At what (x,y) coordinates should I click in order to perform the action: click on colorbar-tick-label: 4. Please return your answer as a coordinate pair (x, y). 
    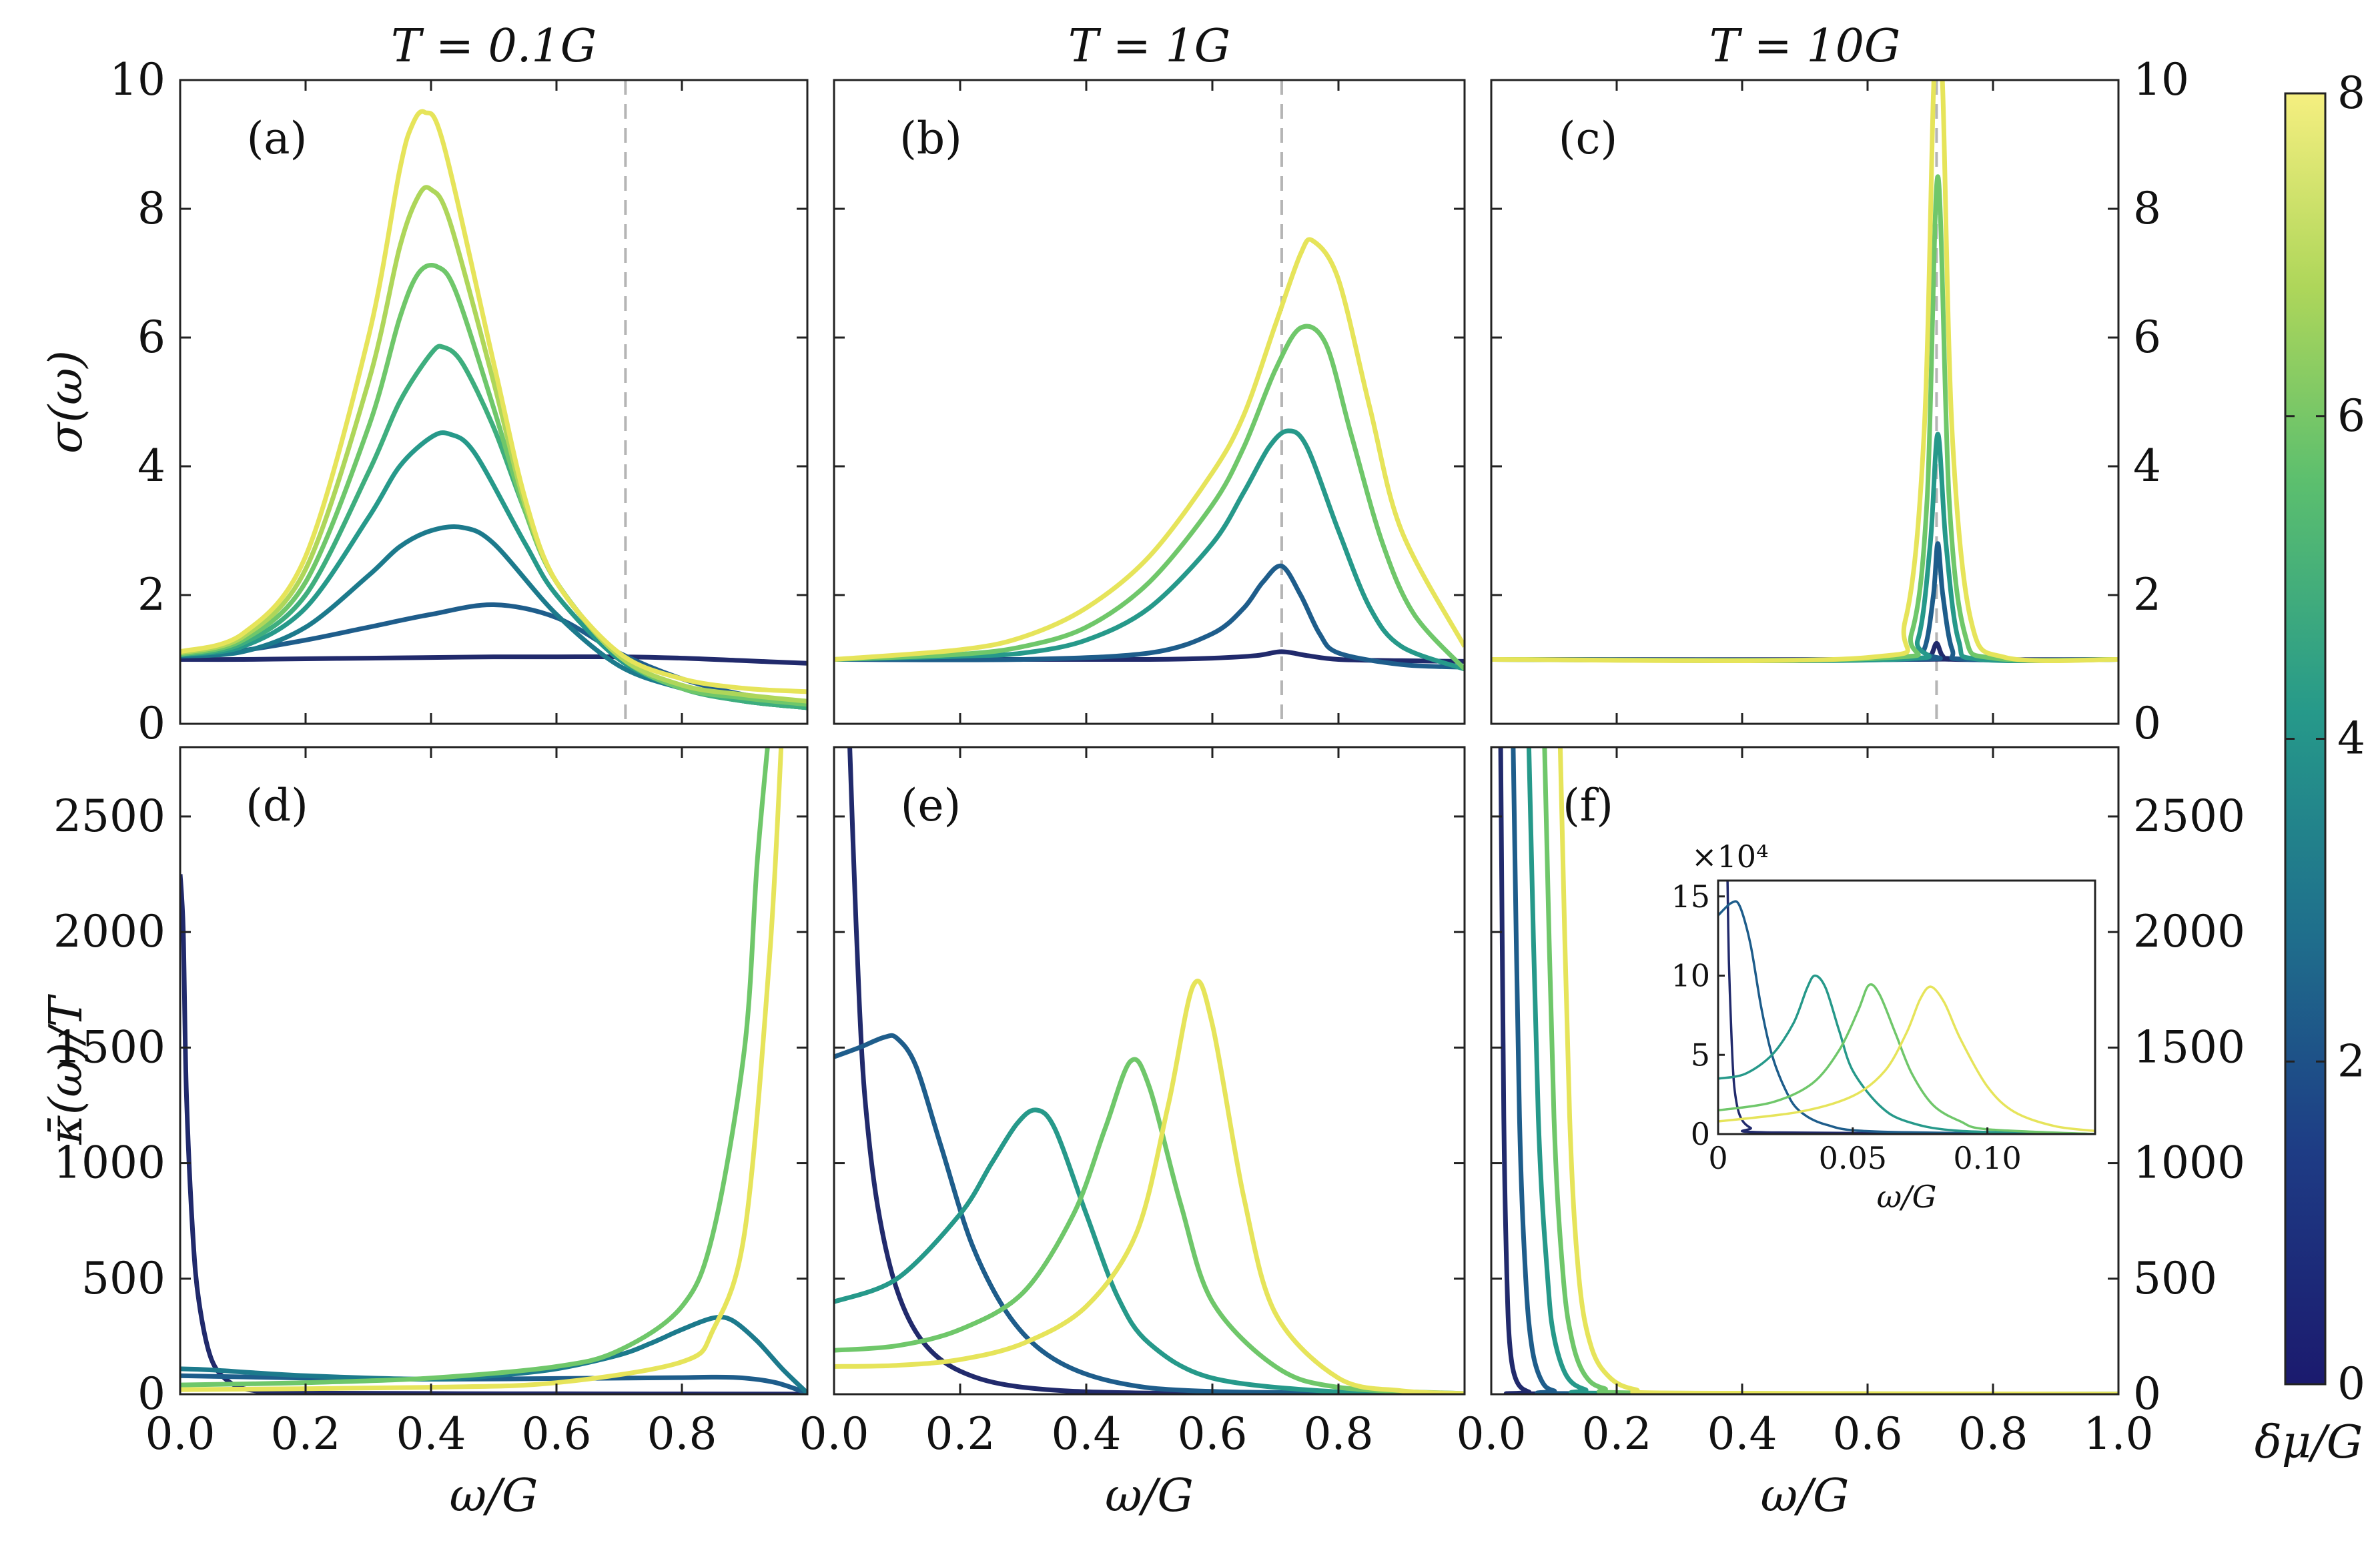
    Looking at the image, I should click on (2351, 738).